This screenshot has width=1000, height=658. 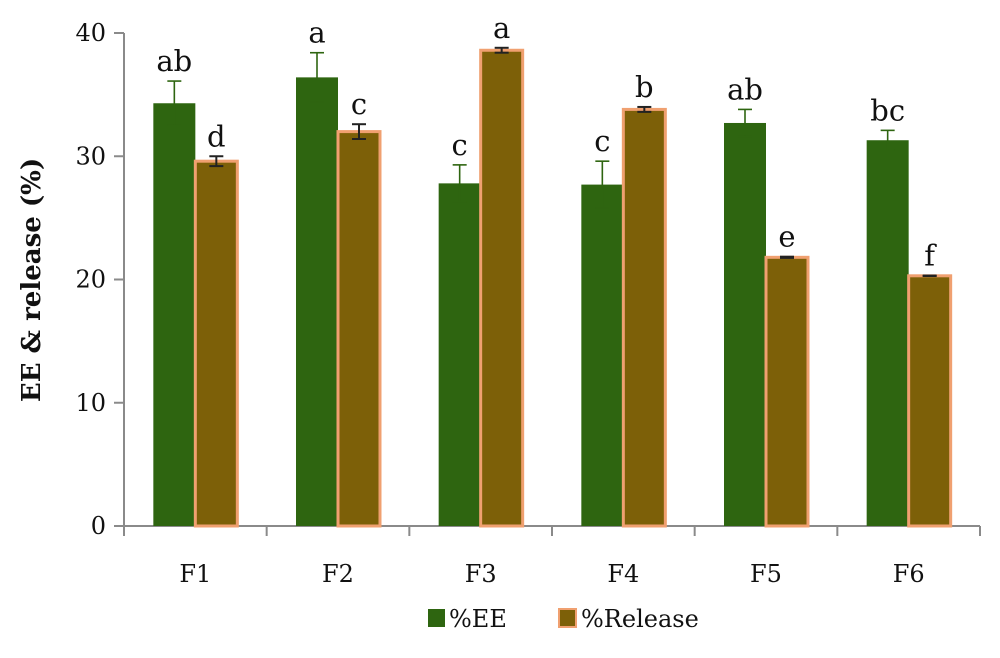 I want to click on y-tick-label: 30, so click(x=90, y=156).